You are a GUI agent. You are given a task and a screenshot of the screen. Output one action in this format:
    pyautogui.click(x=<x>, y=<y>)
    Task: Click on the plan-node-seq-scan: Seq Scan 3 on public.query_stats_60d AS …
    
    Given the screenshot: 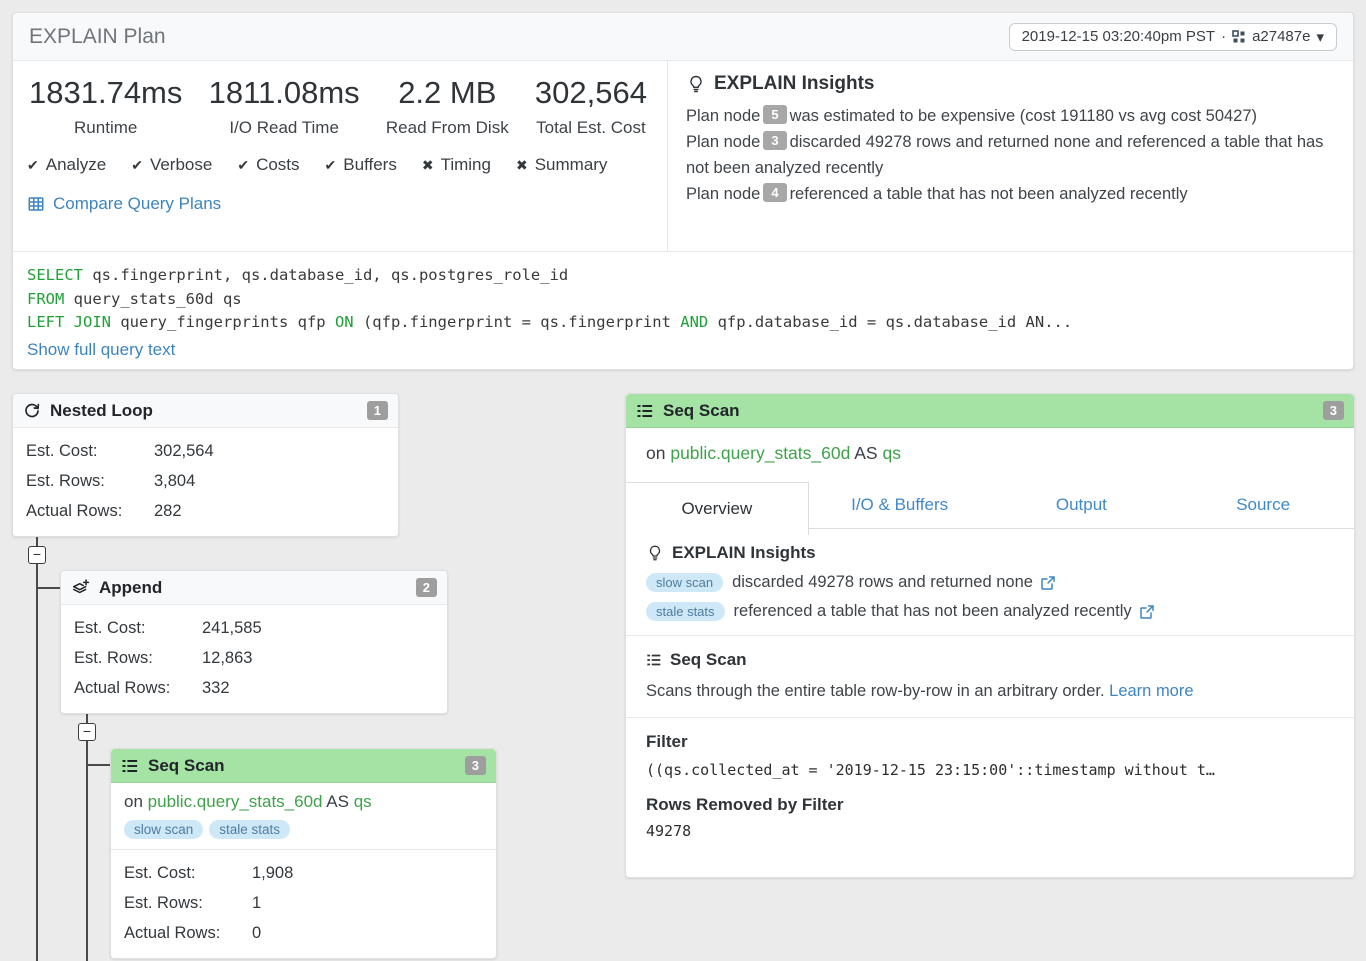 What is the action you would take?
    pyautogui.click(x=303, y=853)
    